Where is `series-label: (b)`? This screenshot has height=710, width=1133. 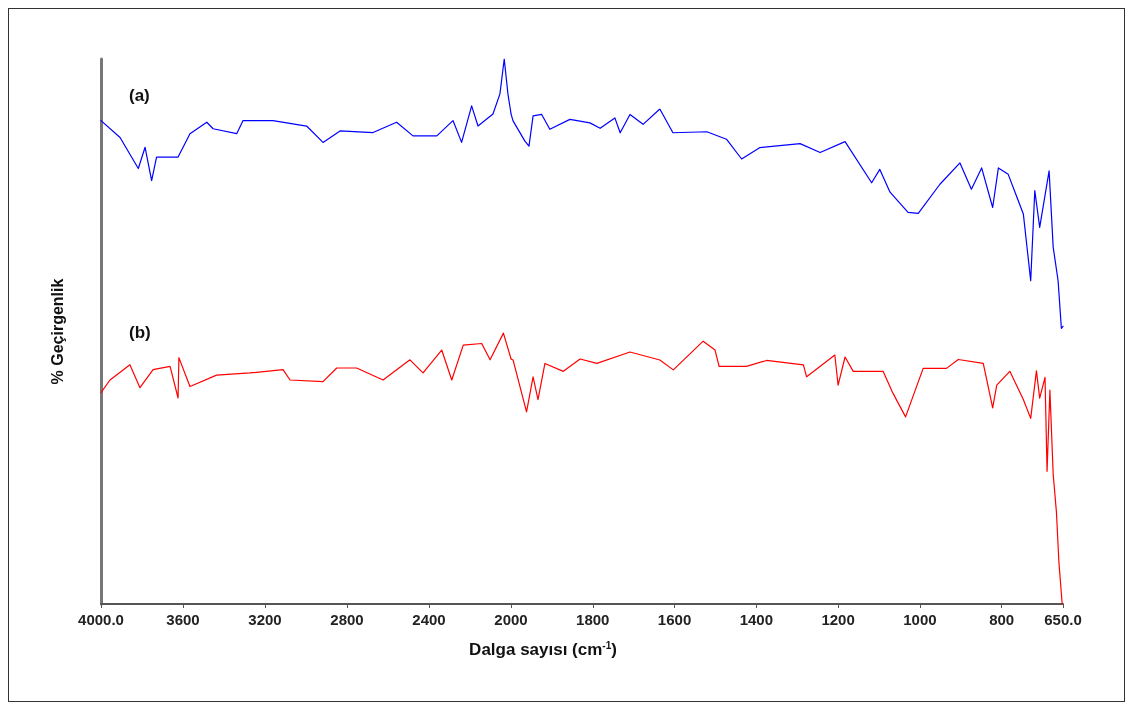
series-label: (b) is located at coordinates (140, 332).